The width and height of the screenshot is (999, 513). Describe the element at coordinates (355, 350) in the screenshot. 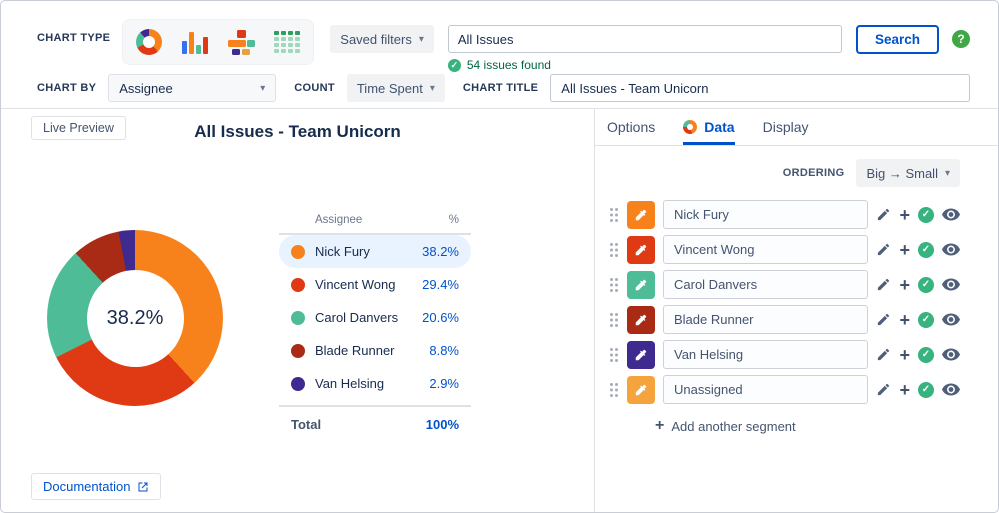

I see `legend-label: Blade Runner` at that location.